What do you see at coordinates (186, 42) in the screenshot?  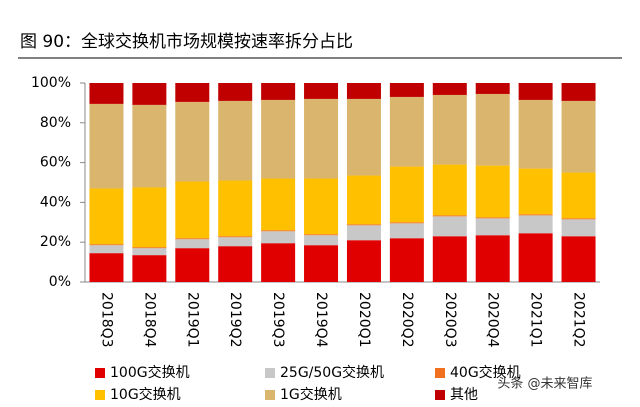 I see `chart-title: 图 90：全球交换机市场规模按速率拆分占比` at bounding box center [186, 42].